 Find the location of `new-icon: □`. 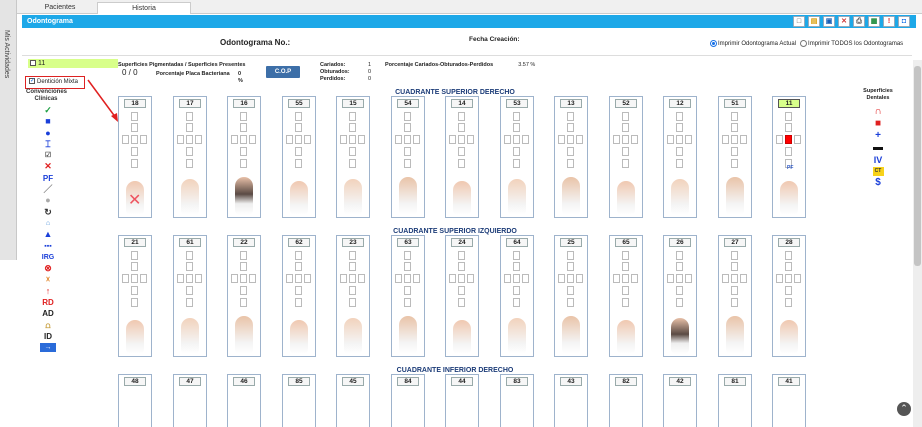

new-icon: □ is located at coordinates (799, 21).